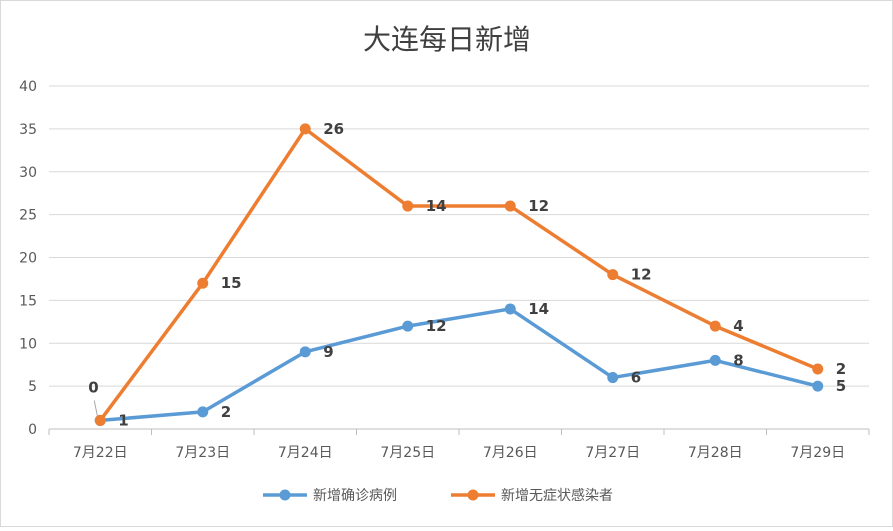 The image size is (893, 531). What do you see at coordinates (738, 326) in the screenshot?
I see `data-label: 4` at bounding box center [738, 326].